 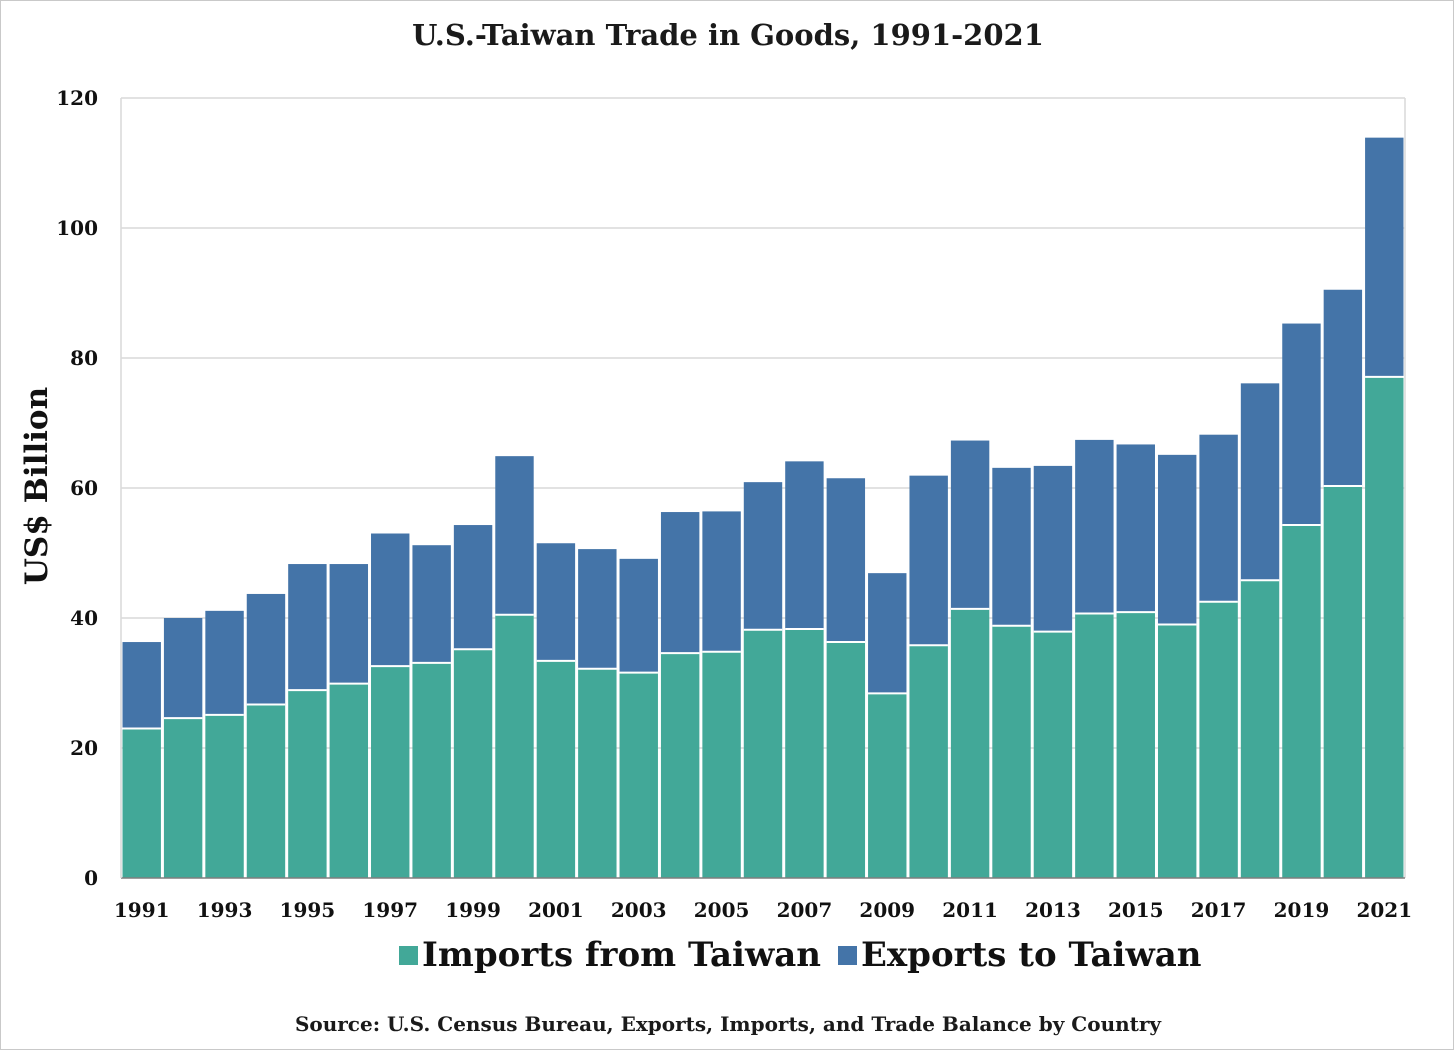 I want to click on bar-exports-2001, so click(x=556, y=602).